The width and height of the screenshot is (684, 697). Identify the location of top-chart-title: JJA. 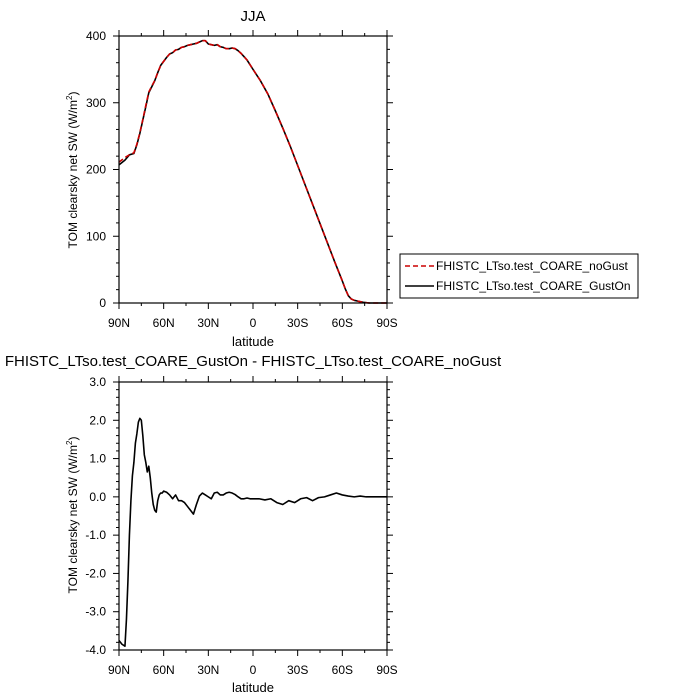
(252, 16).